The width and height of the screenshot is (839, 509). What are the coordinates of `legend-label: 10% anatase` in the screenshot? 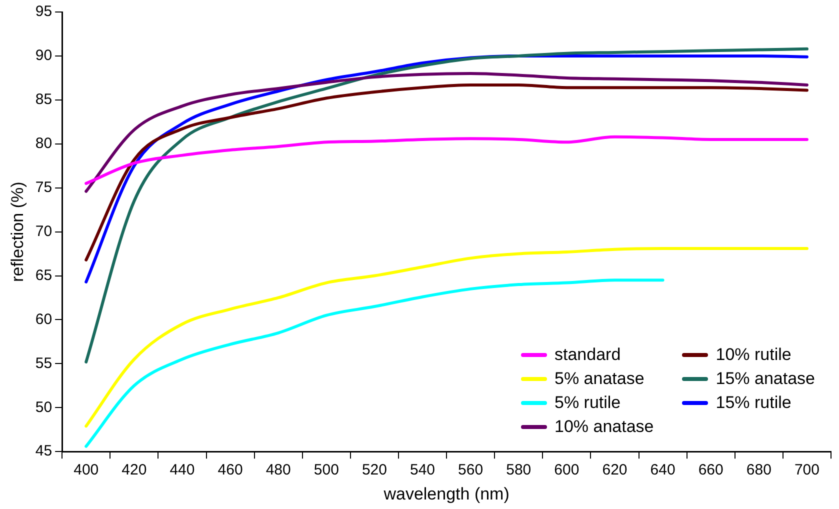 It's located at (604, 427).